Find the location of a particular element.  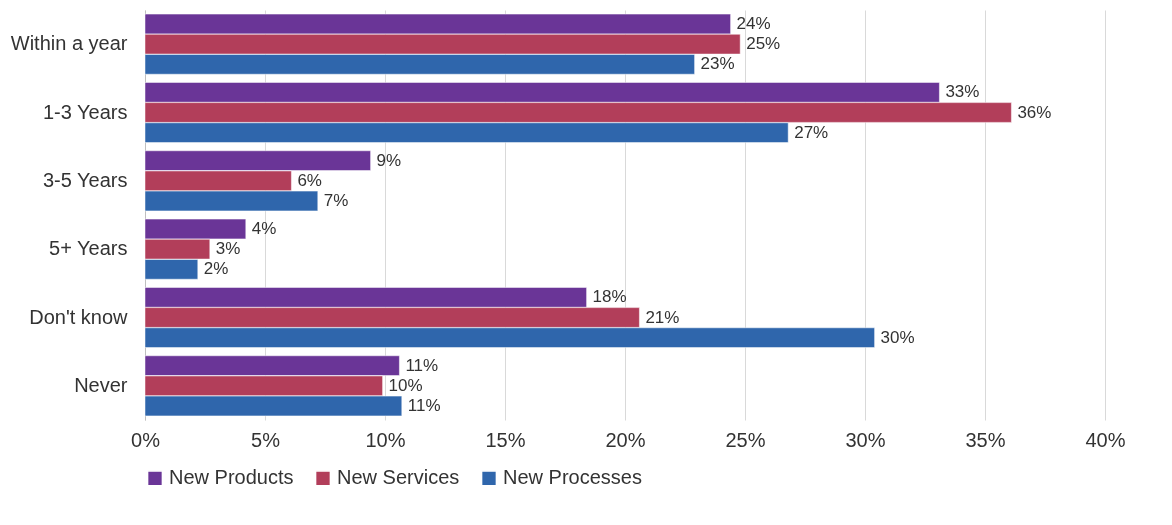

y-tick-label: Don't know is located at coordinates (79, 316).